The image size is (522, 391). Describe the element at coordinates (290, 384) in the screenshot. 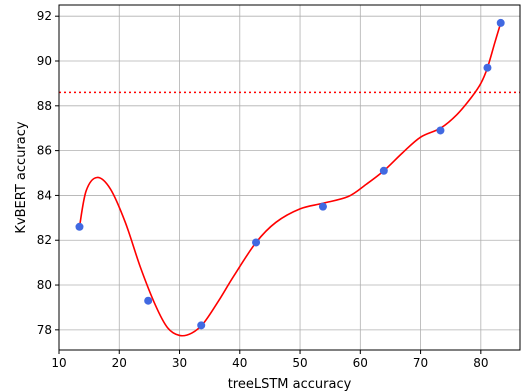

I see `x-axis-label: treeLSTM accuracy` at that location.